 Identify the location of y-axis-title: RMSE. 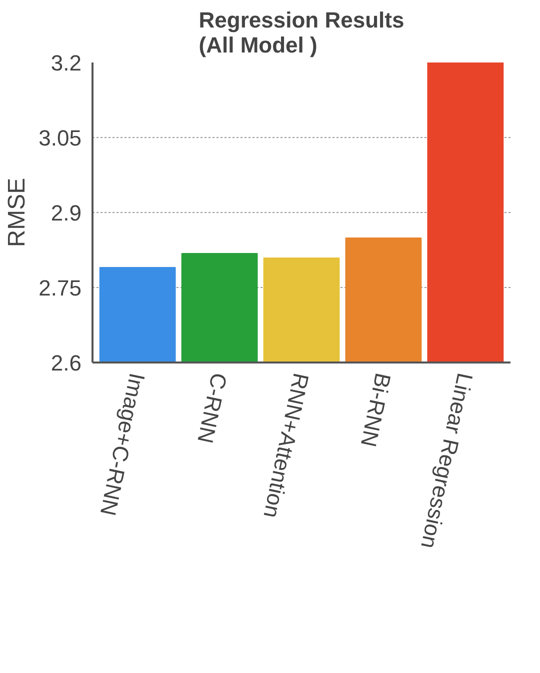
(17, 213).